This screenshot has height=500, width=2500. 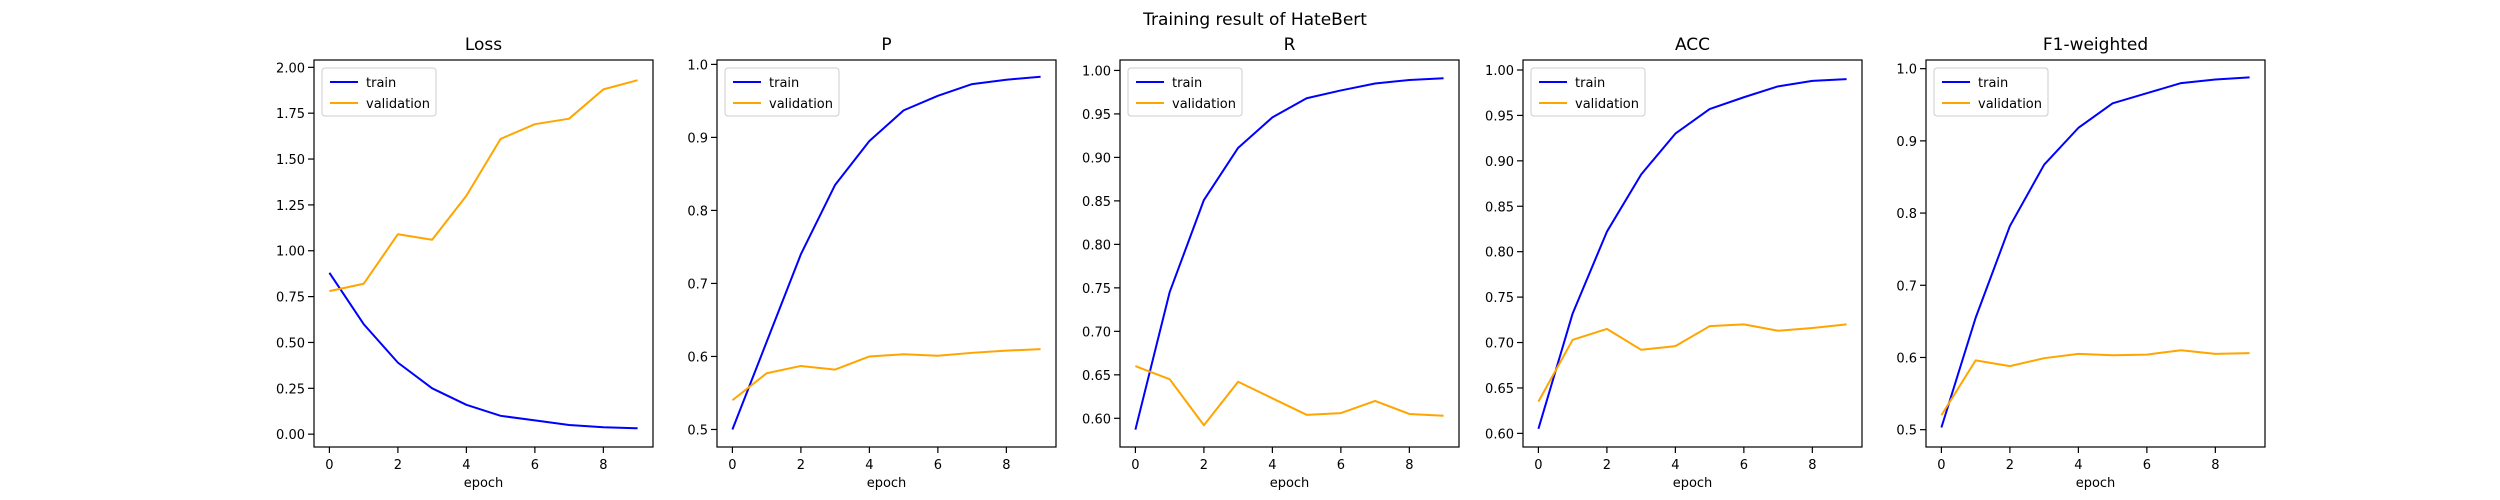 What do you see at coordinates (1499, 253) in the screenshot?
I see `y-tick-label: 0.80` at bounding box center [1499, 253].